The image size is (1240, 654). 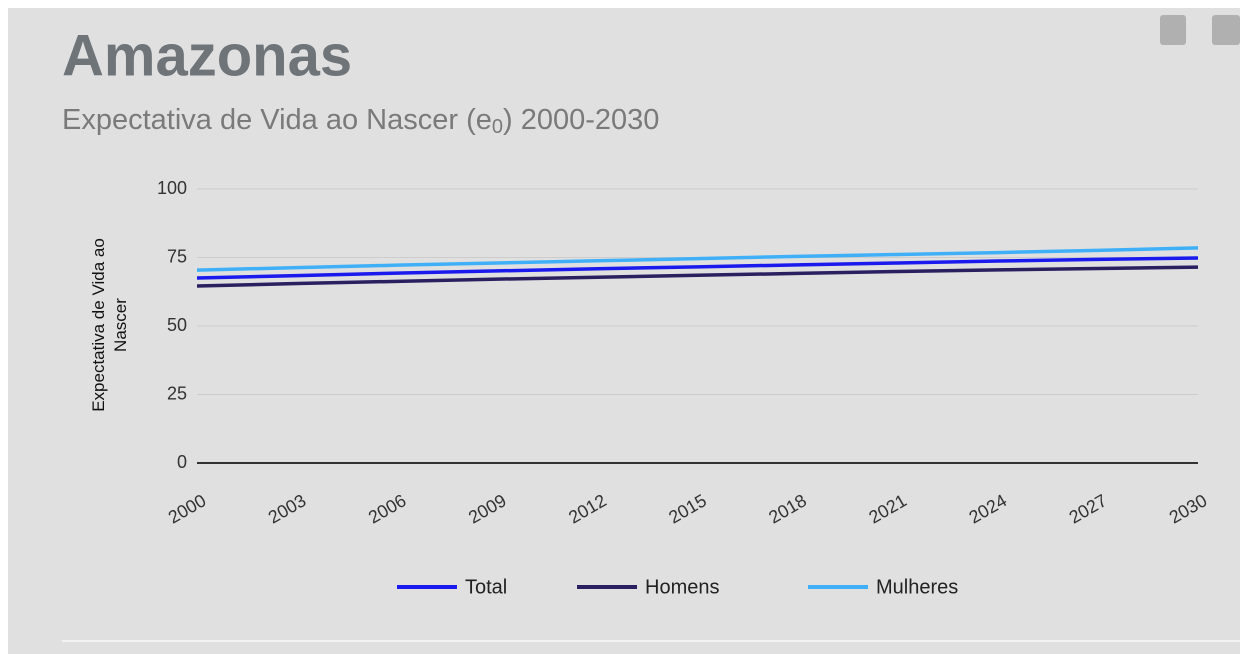 I want to click on x-tick-label: 2012, so click(x=587, y=508).